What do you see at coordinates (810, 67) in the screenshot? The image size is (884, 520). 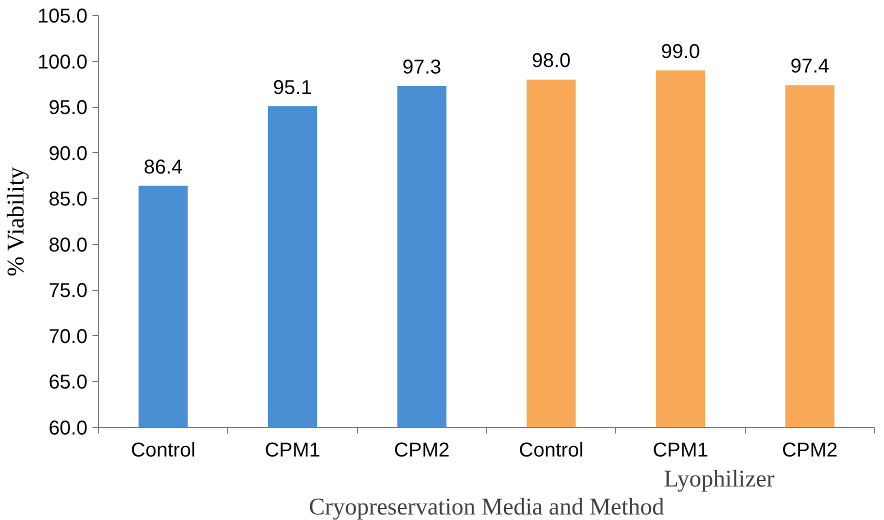 I see `data-label: 97.4` at bounding box center [810, 67].